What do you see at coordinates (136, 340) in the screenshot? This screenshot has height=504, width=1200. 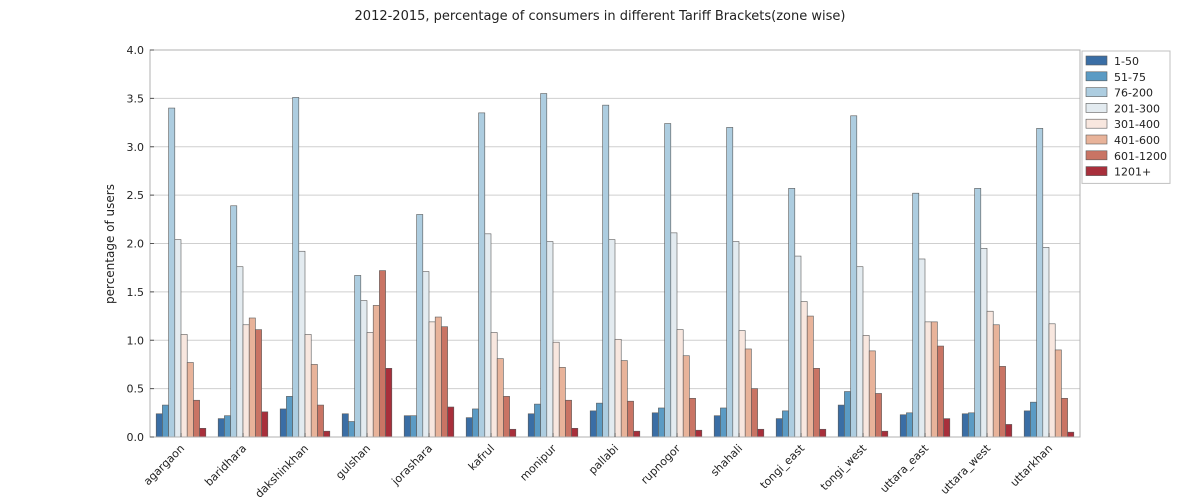 I see `y-tick-label: 1.0` at bounding box center [136, 340].